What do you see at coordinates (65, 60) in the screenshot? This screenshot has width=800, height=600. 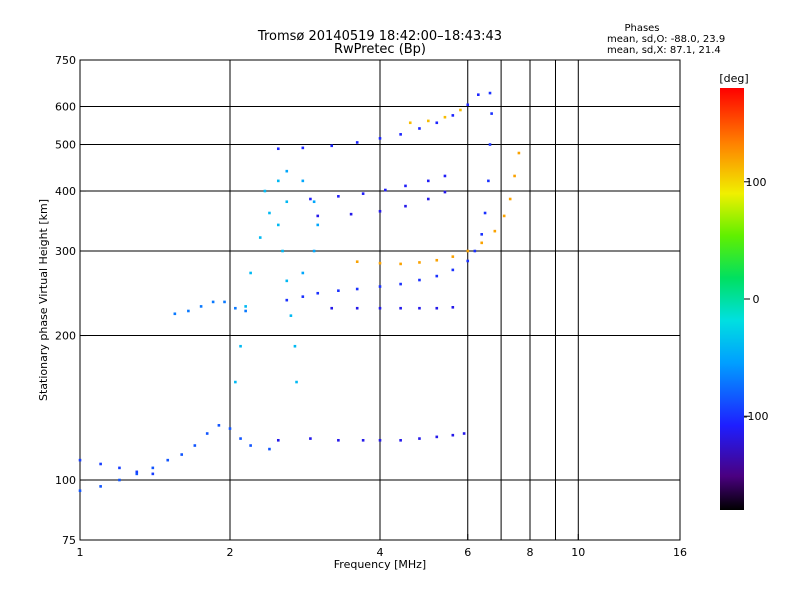 I see `y-tick-label: 750` at bounding box center [65, 60].